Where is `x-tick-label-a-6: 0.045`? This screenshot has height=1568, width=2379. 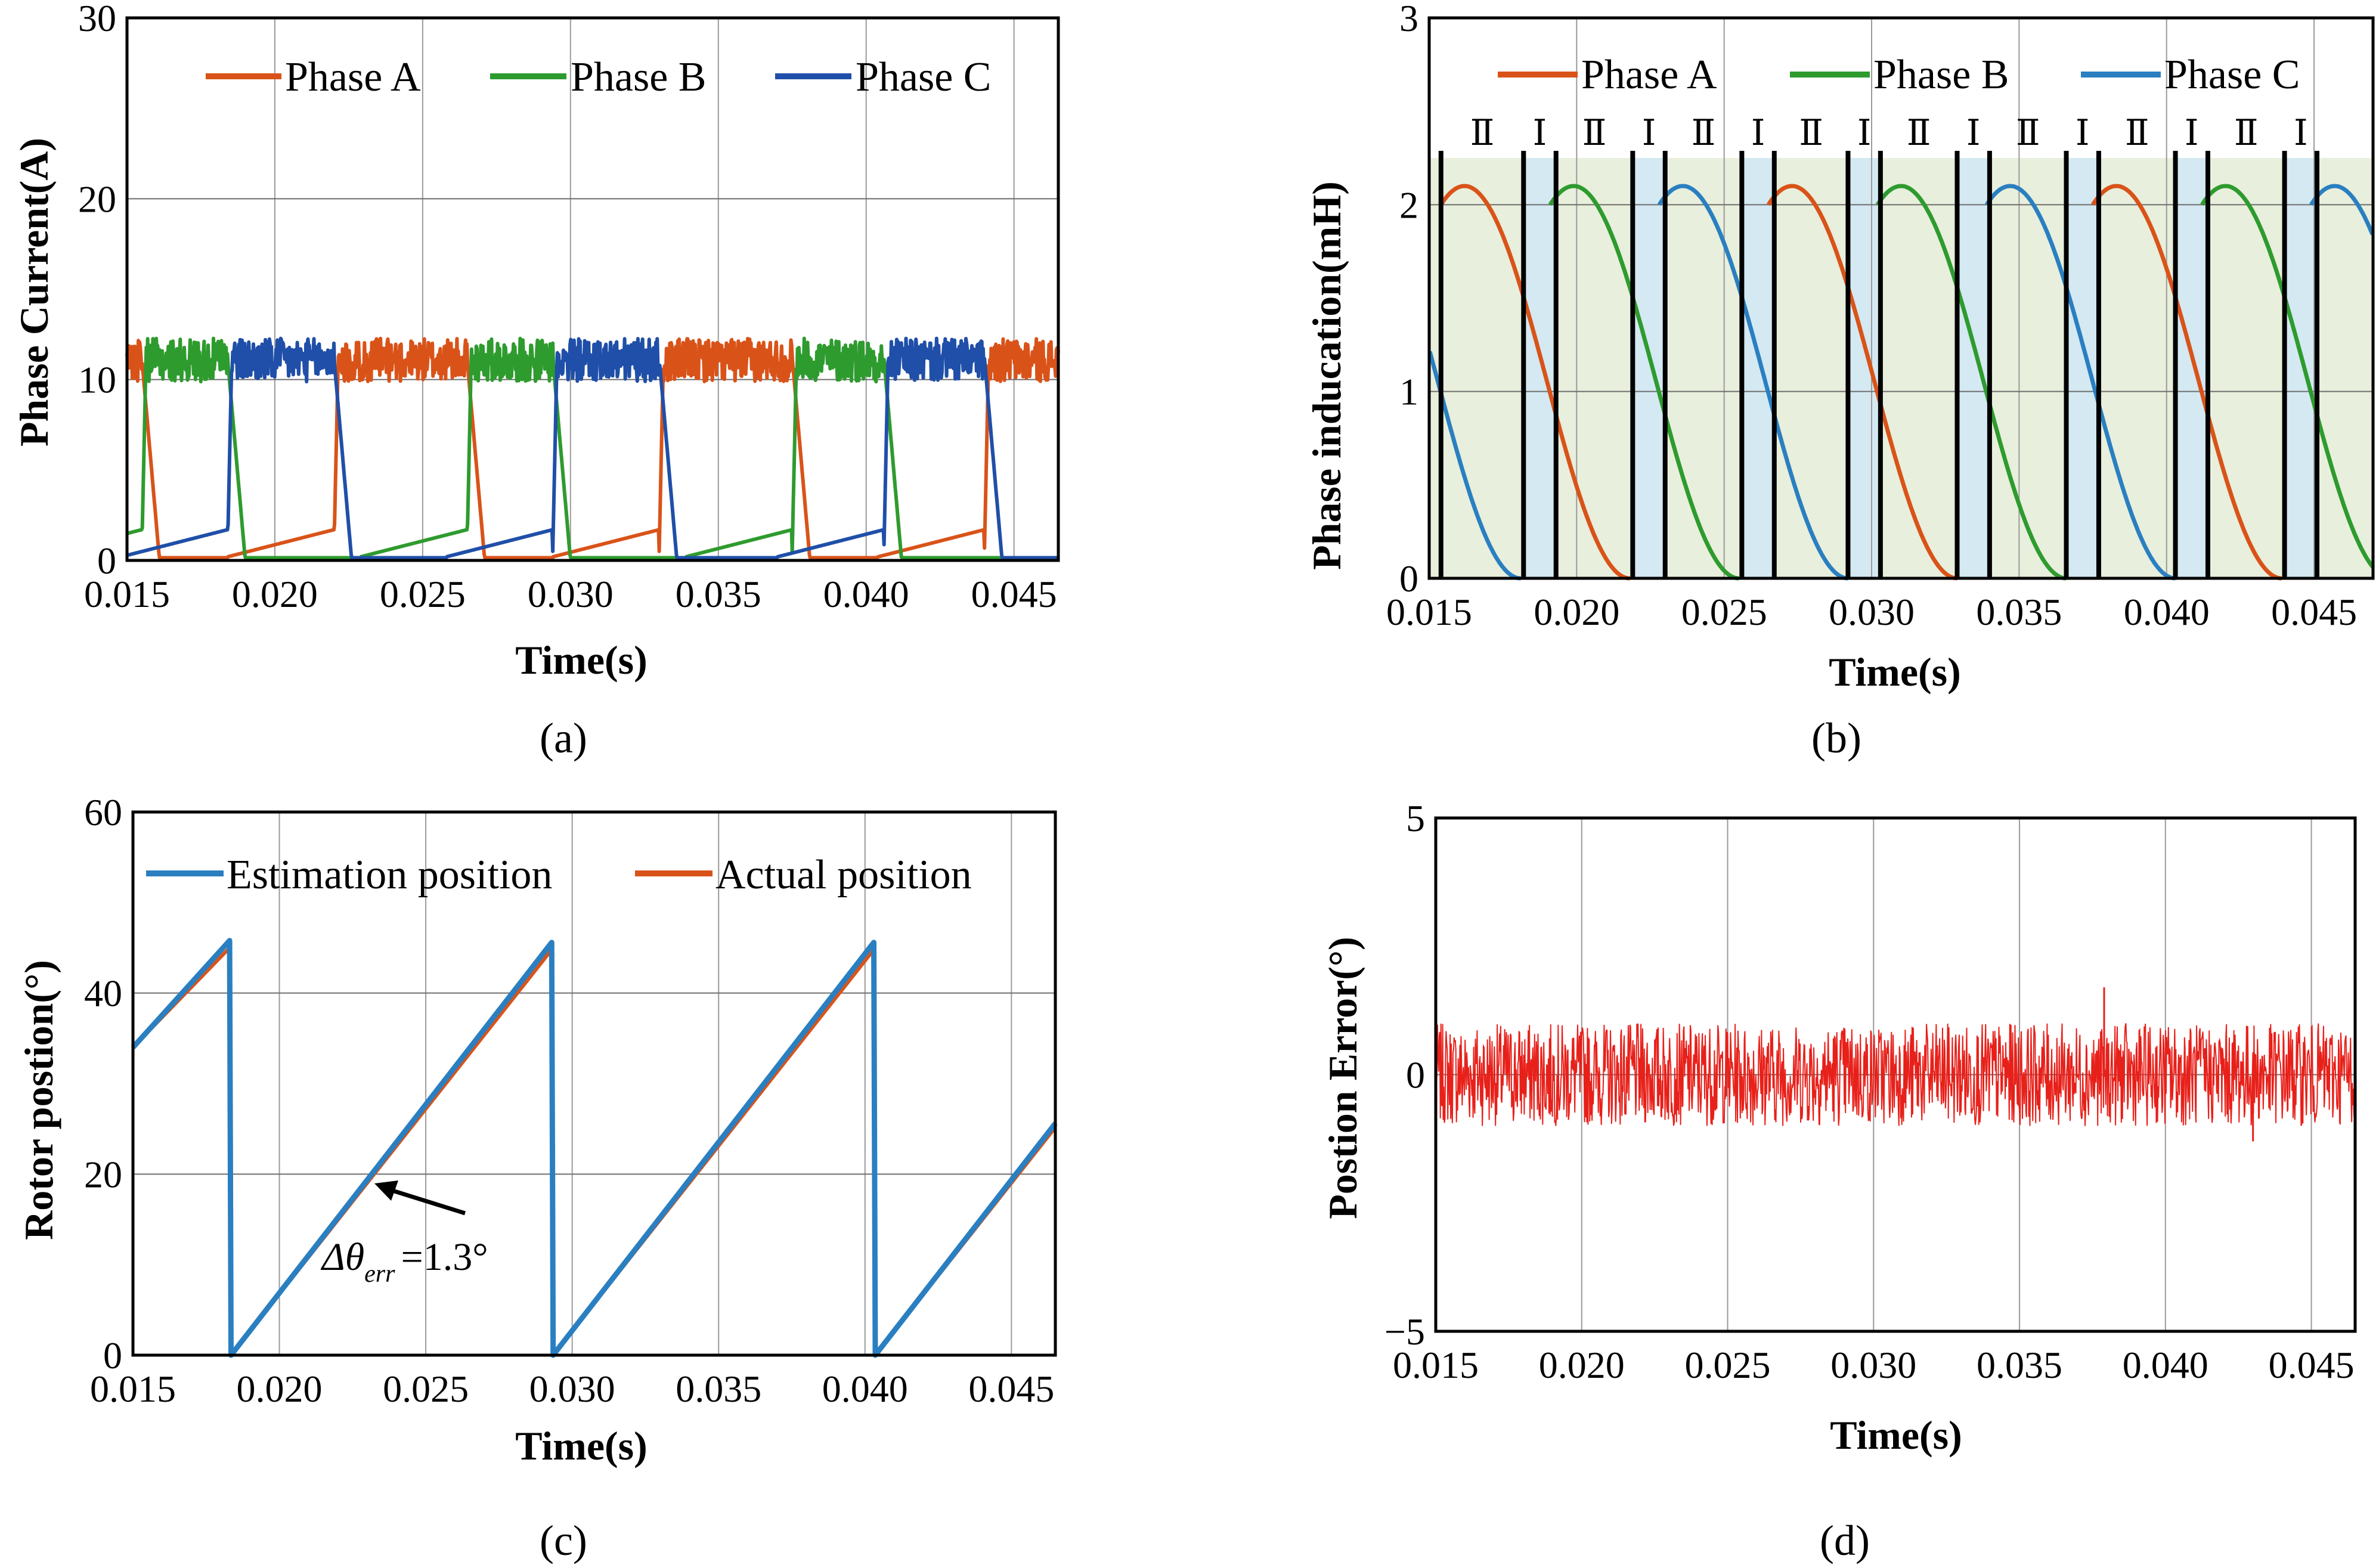 x-tick-label-a-6: 0.045 is located at coordinates (1014, 594).